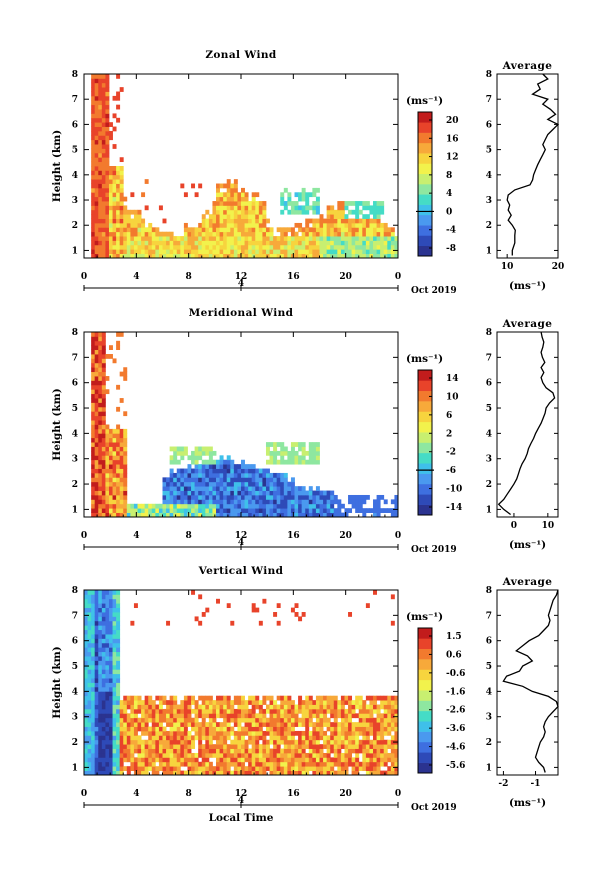  What do you see at coordinates (345, 536) in the screenshot?
I see `x-tick-label: 20` at bounding box center [345, 536].